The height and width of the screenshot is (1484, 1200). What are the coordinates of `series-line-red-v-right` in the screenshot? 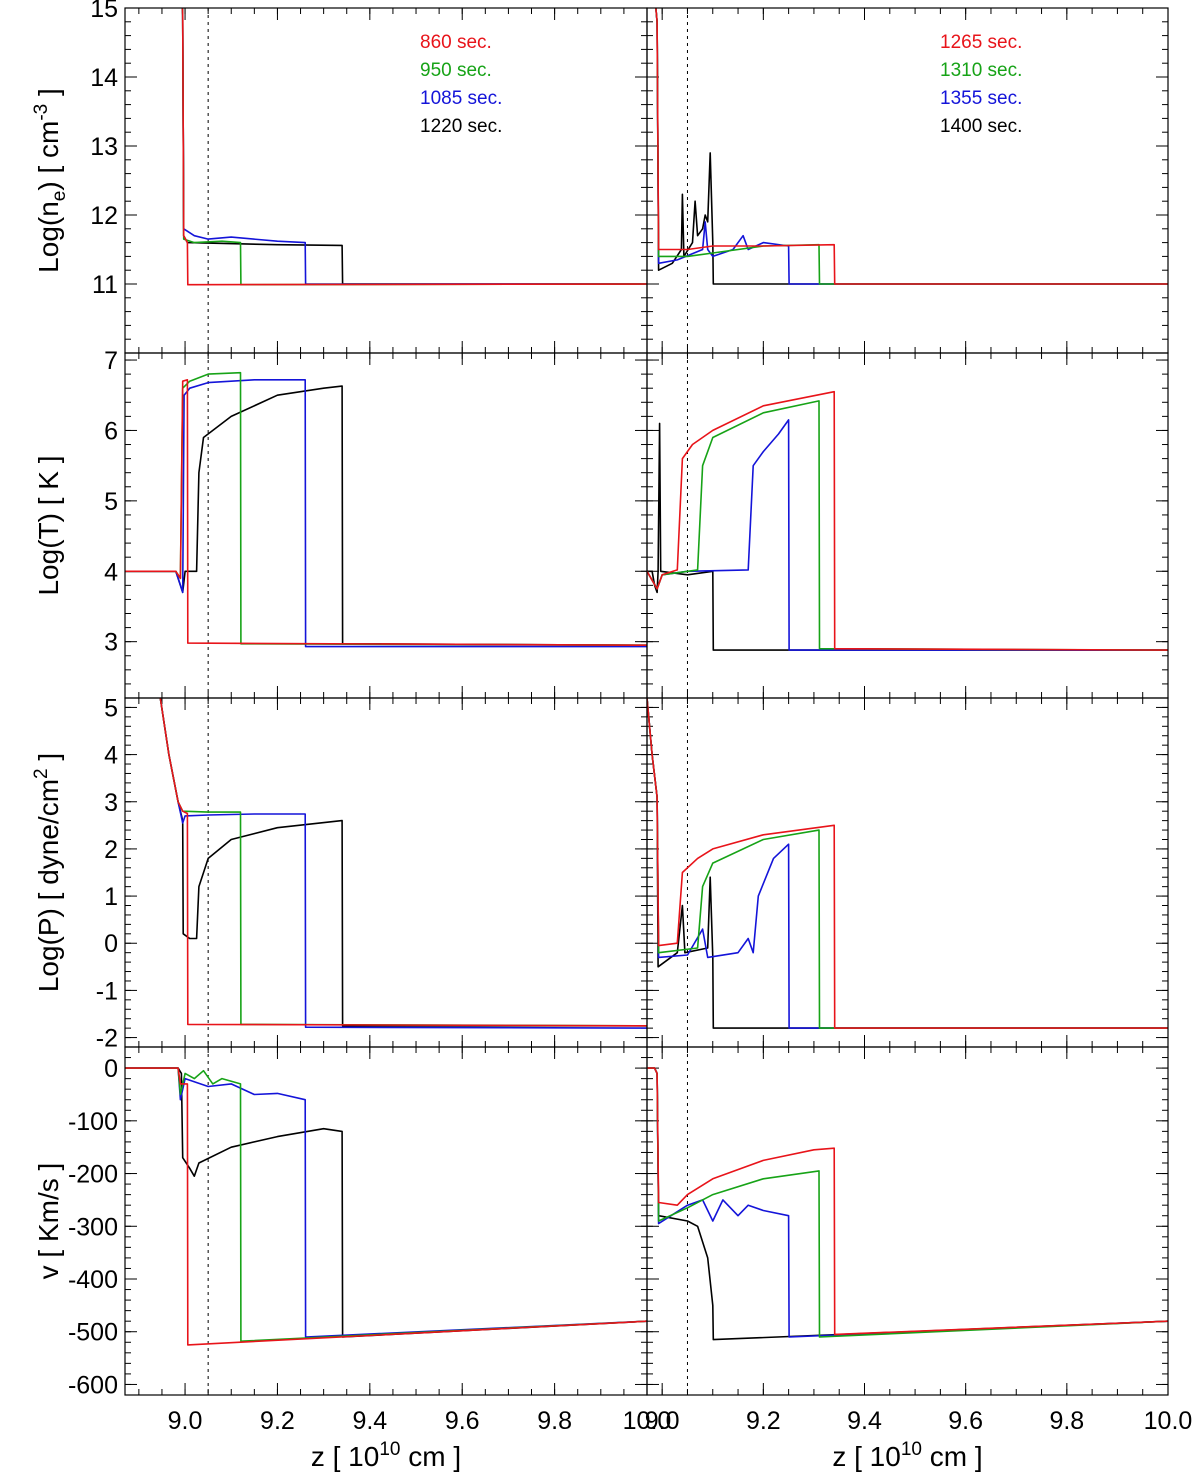 It's located at (907, 1201).